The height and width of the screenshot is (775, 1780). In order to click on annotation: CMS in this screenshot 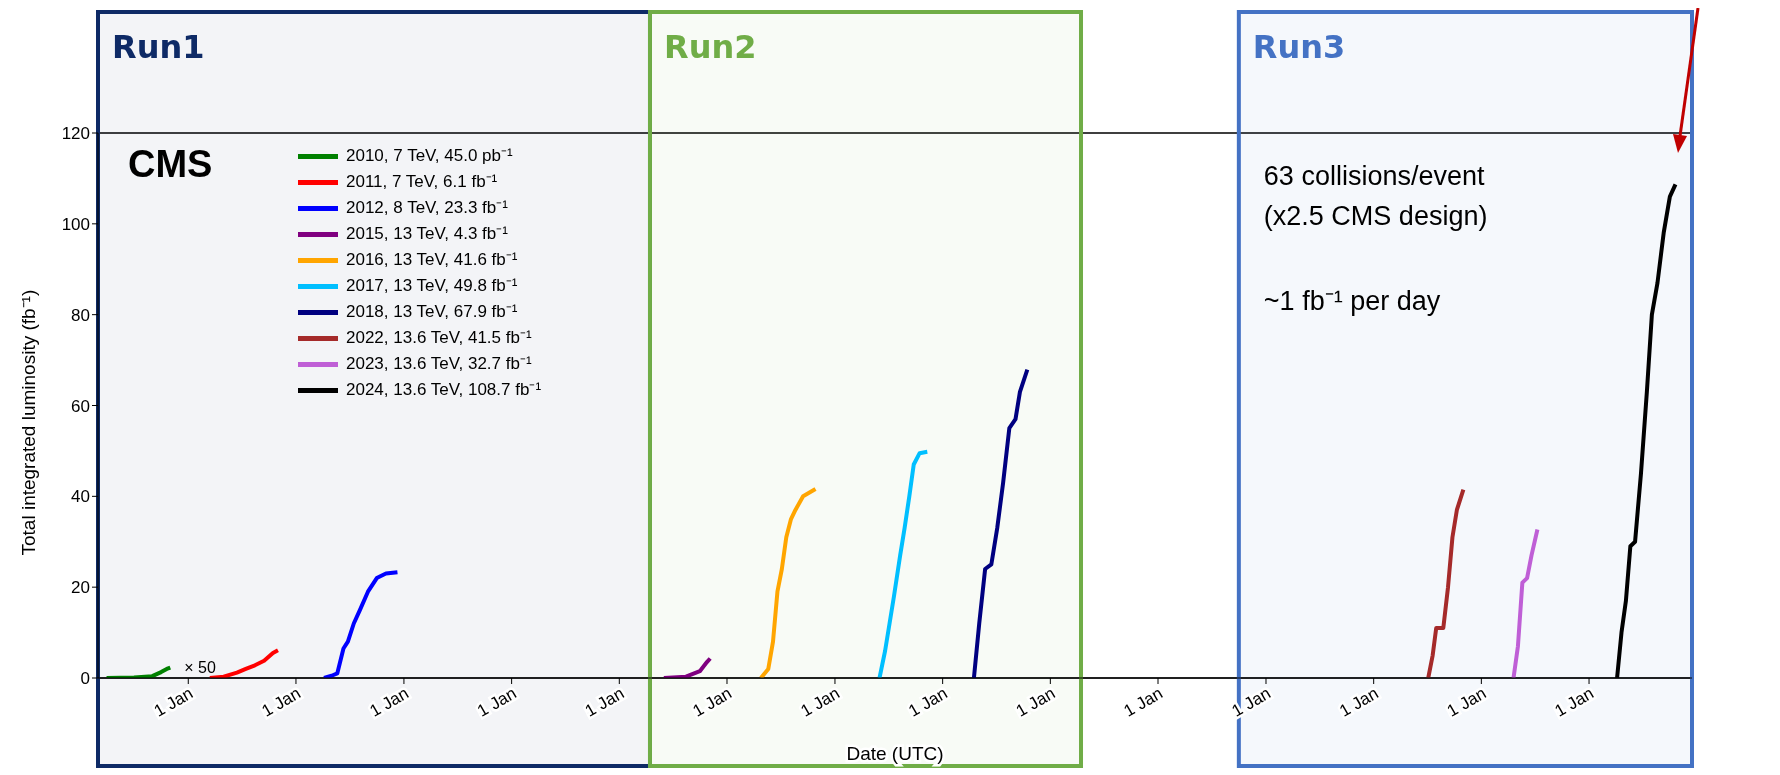, I will do `click(170, 164)`.